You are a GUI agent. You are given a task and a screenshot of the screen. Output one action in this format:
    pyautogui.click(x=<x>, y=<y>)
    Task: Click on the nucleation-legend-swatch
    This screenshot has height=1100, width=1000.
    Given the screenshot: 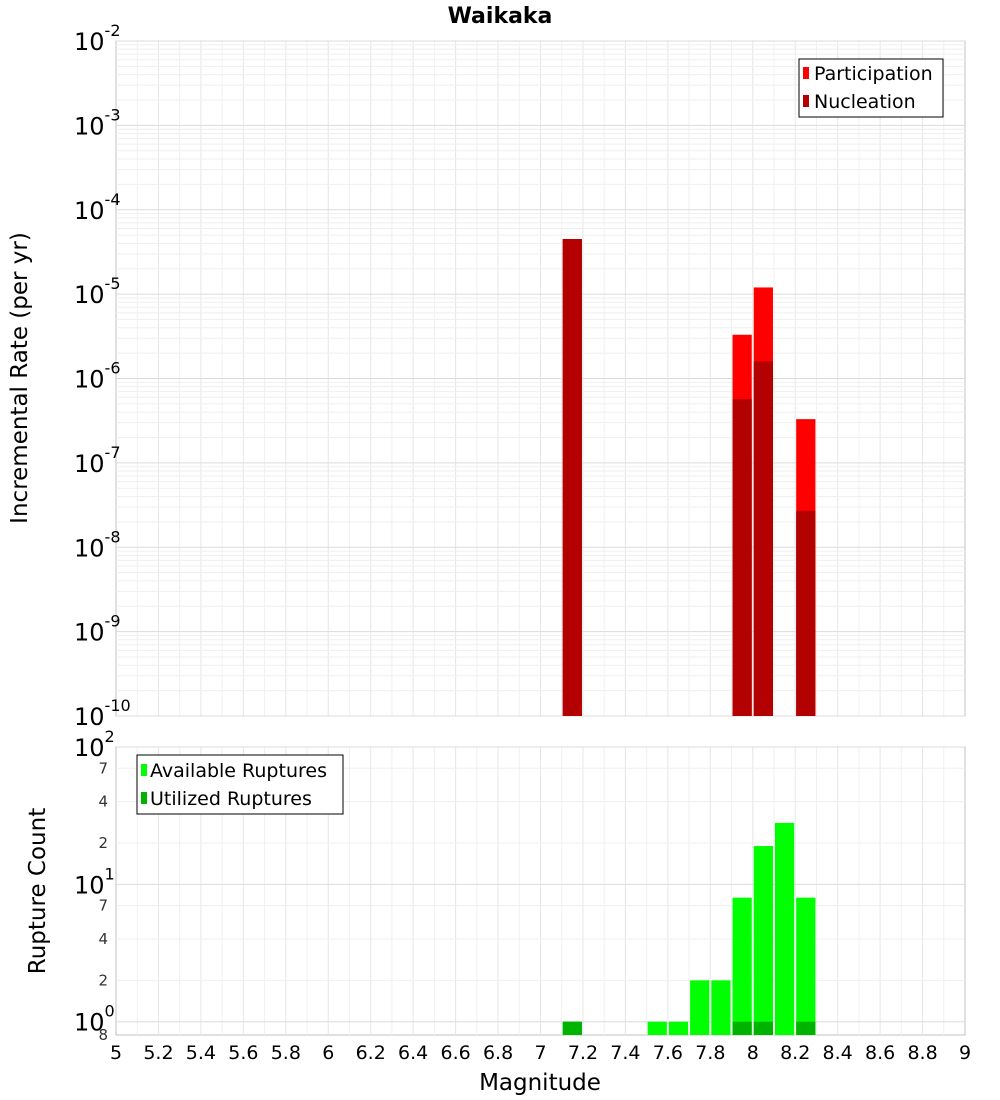 What is the action you would take?
    pyautogui.click(x=806, y=101)
    